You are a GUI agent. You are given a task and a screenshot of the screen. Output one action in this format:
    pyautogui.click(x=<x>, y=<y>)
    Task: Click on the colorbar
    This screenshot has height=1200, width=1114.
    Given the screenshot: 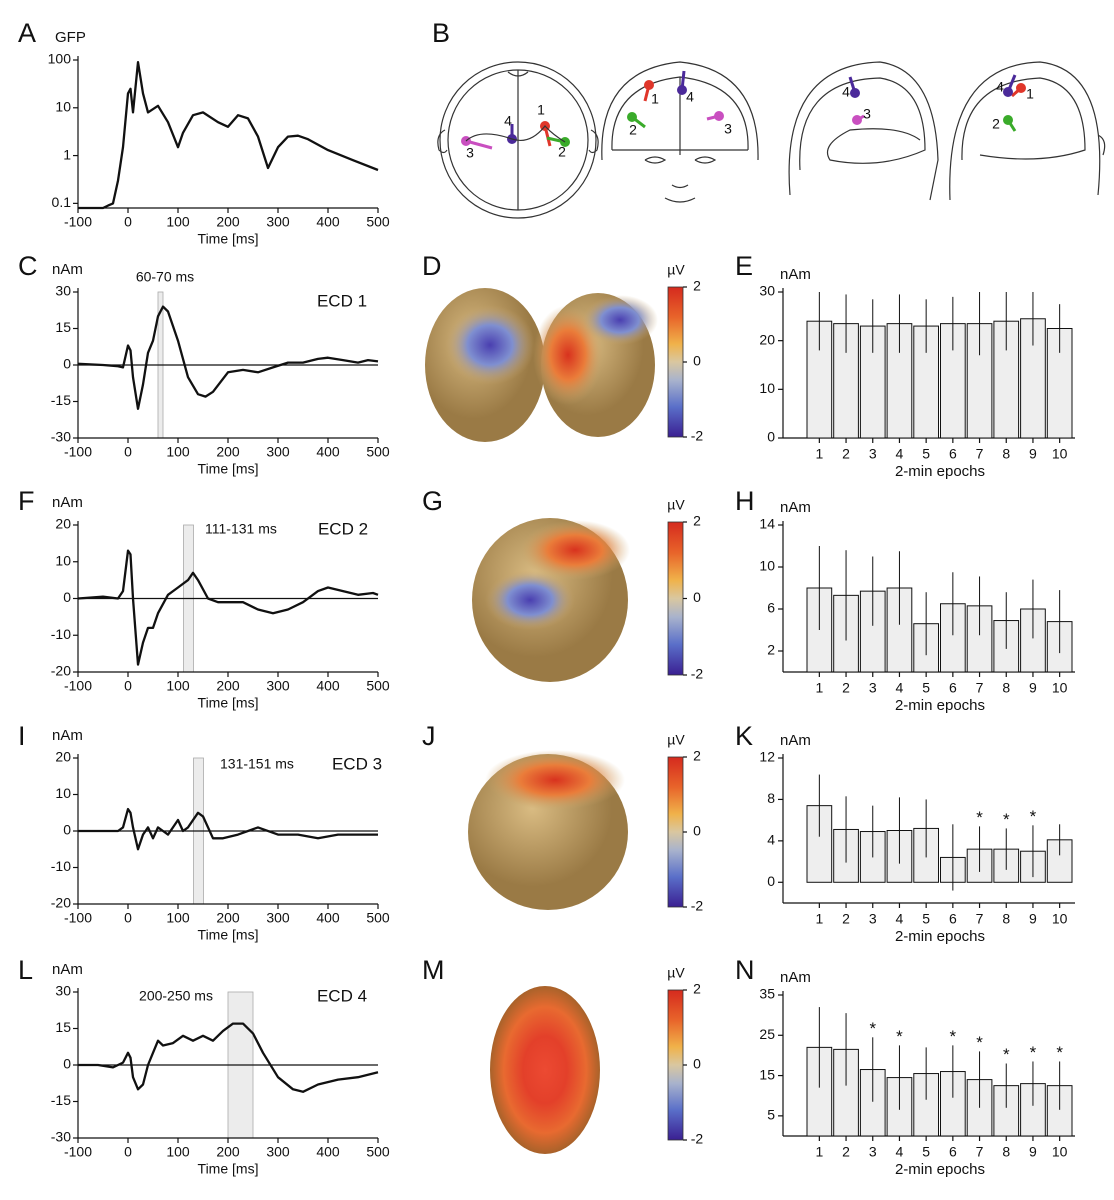 What is the action you would take?
    pyautogui.click(x=675, y=1065)
    